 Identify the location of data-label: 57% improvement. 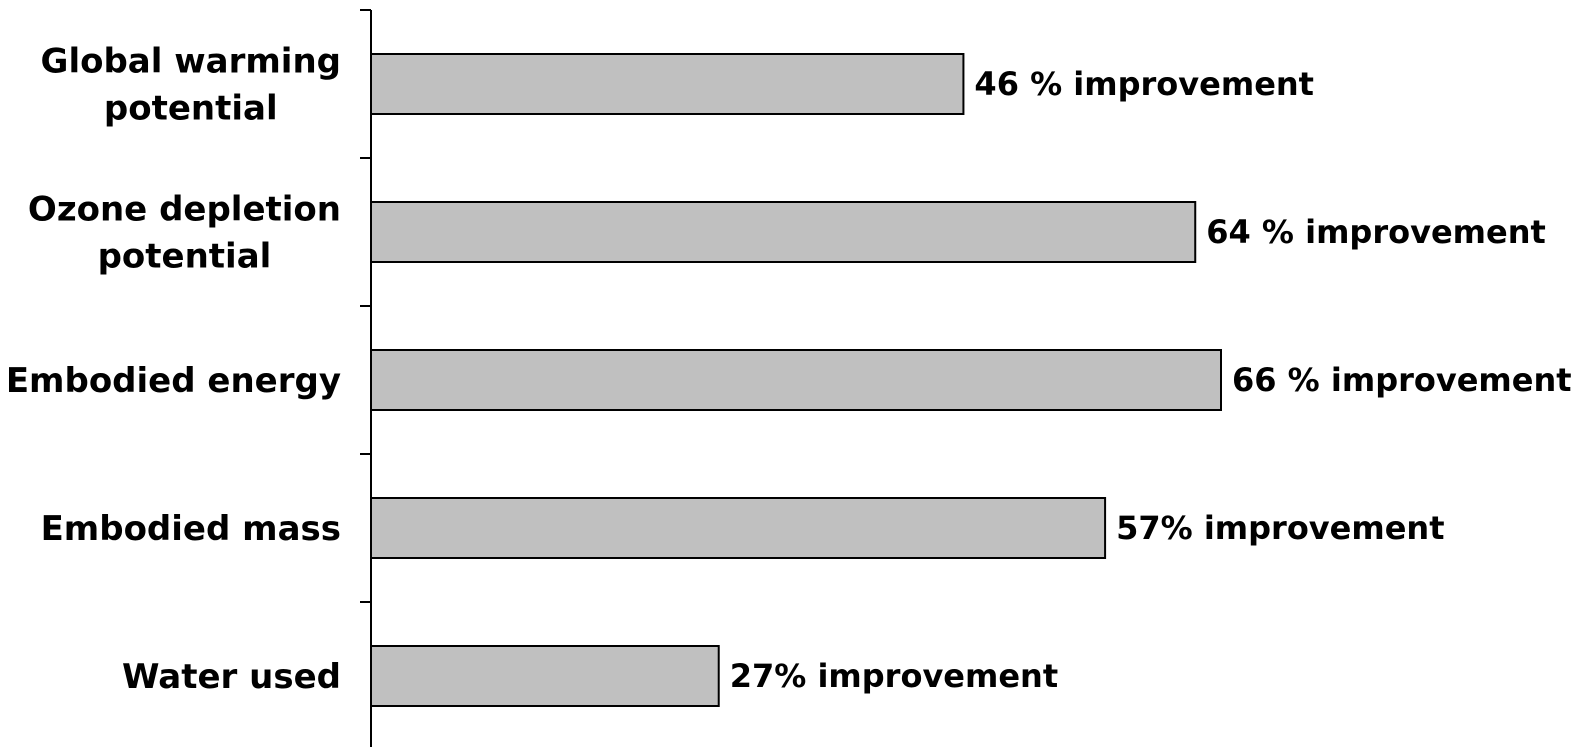
(1280, 528).